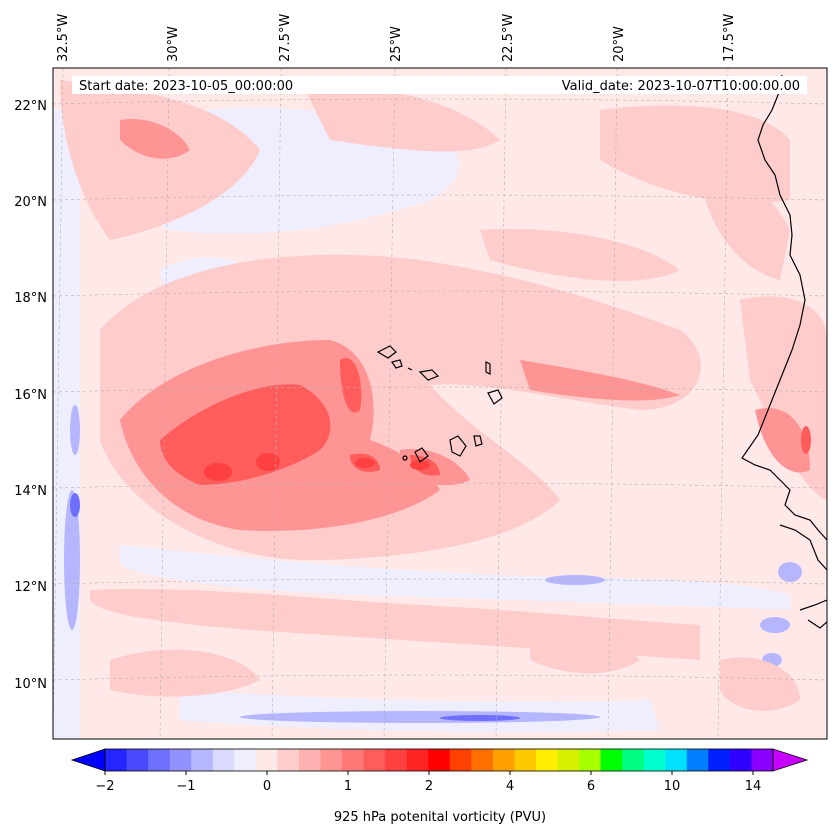 This screenshot has width=837, height=836. Describe the element at coordinates (30, 587) in the screenshot. I see `lat-label-12n: 12°N` at that location.